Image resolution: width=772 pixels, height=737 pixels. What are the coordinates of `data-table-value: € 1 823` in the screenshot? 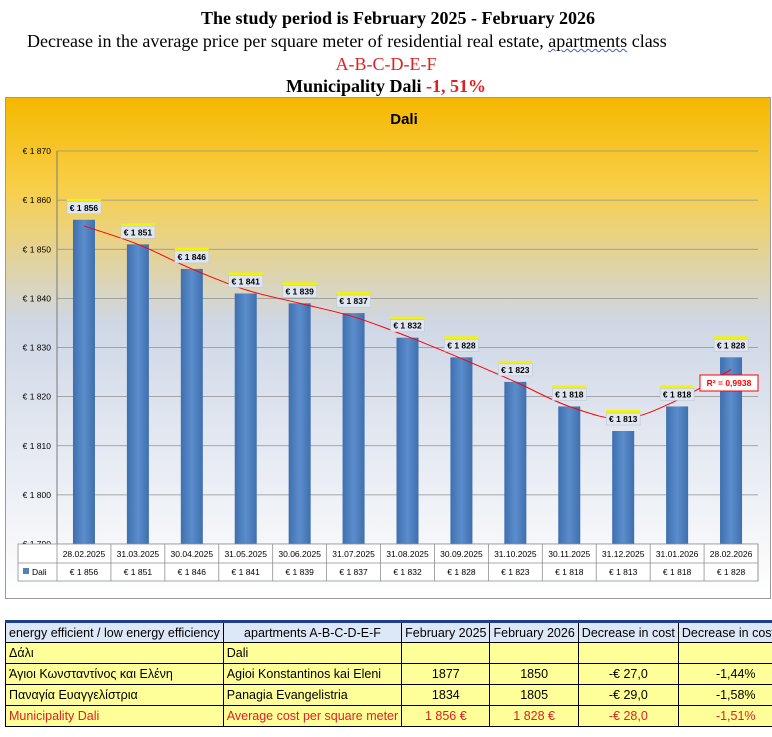 It's located at (515, 572).